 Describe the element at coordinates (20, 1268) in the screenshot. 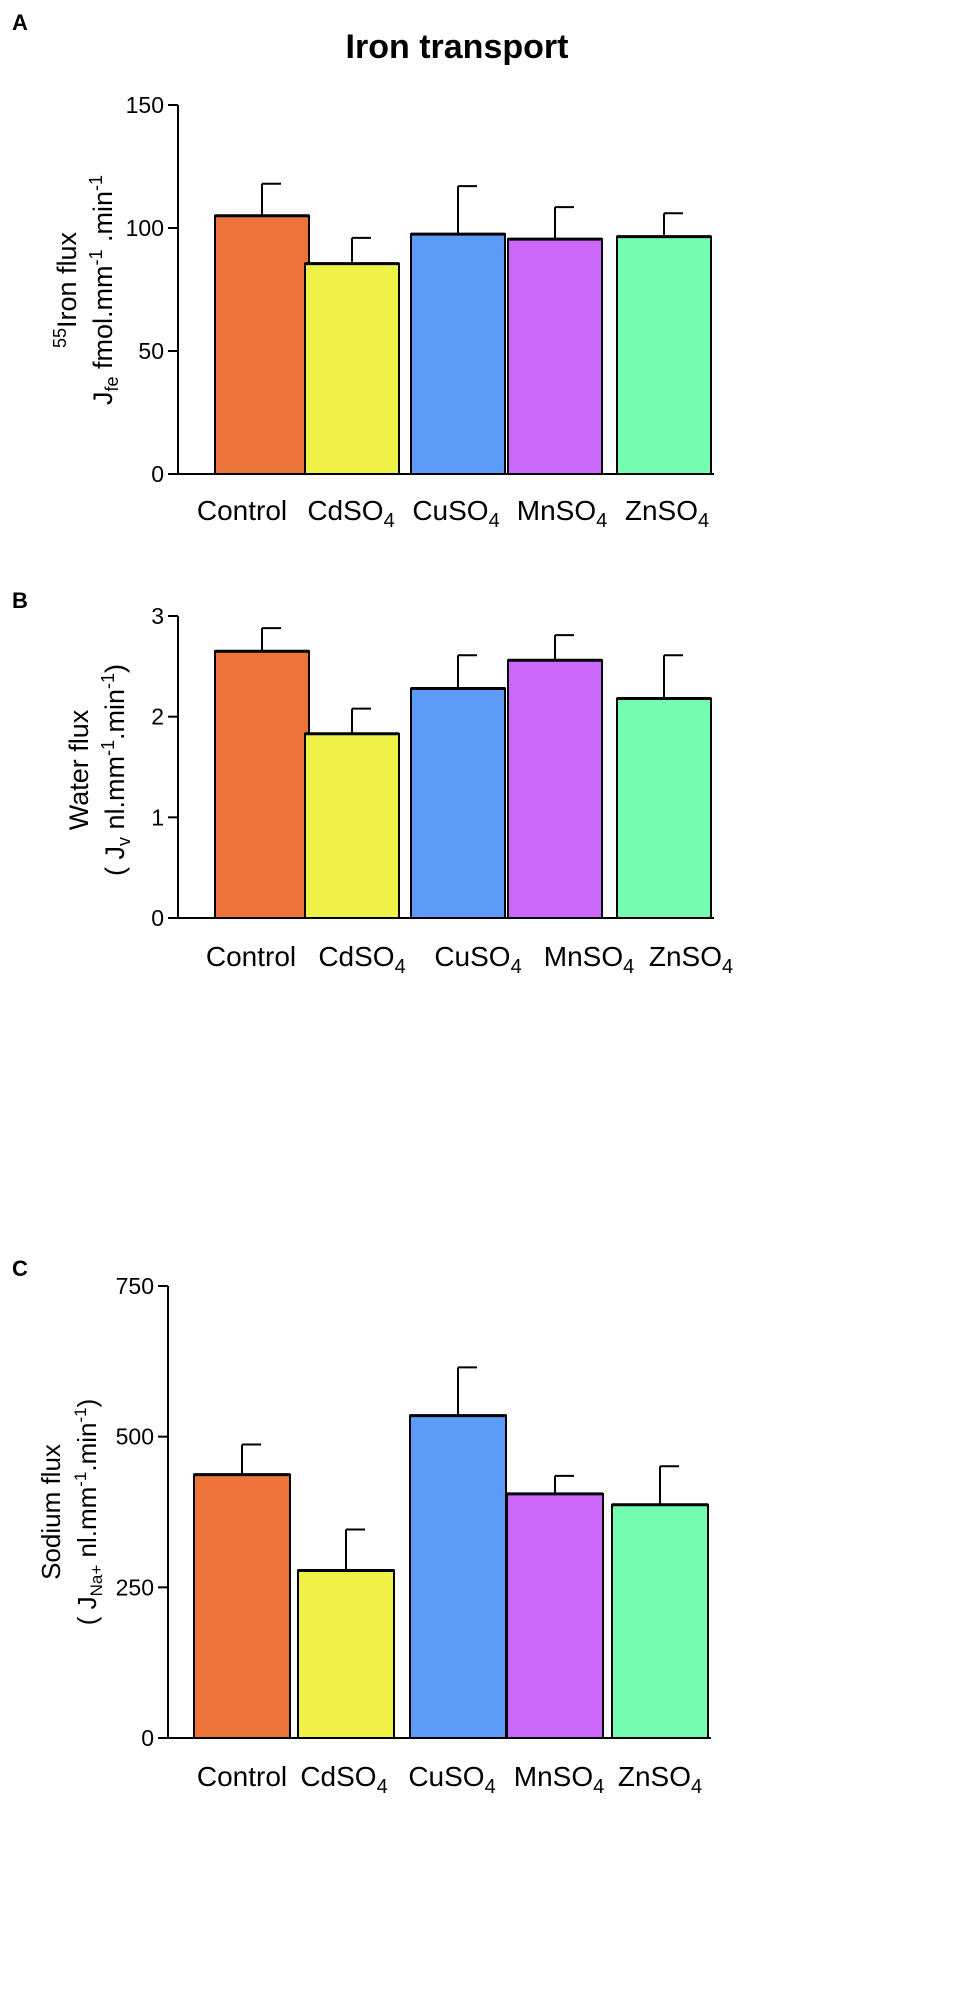

I see `panel-label: C` at that location.